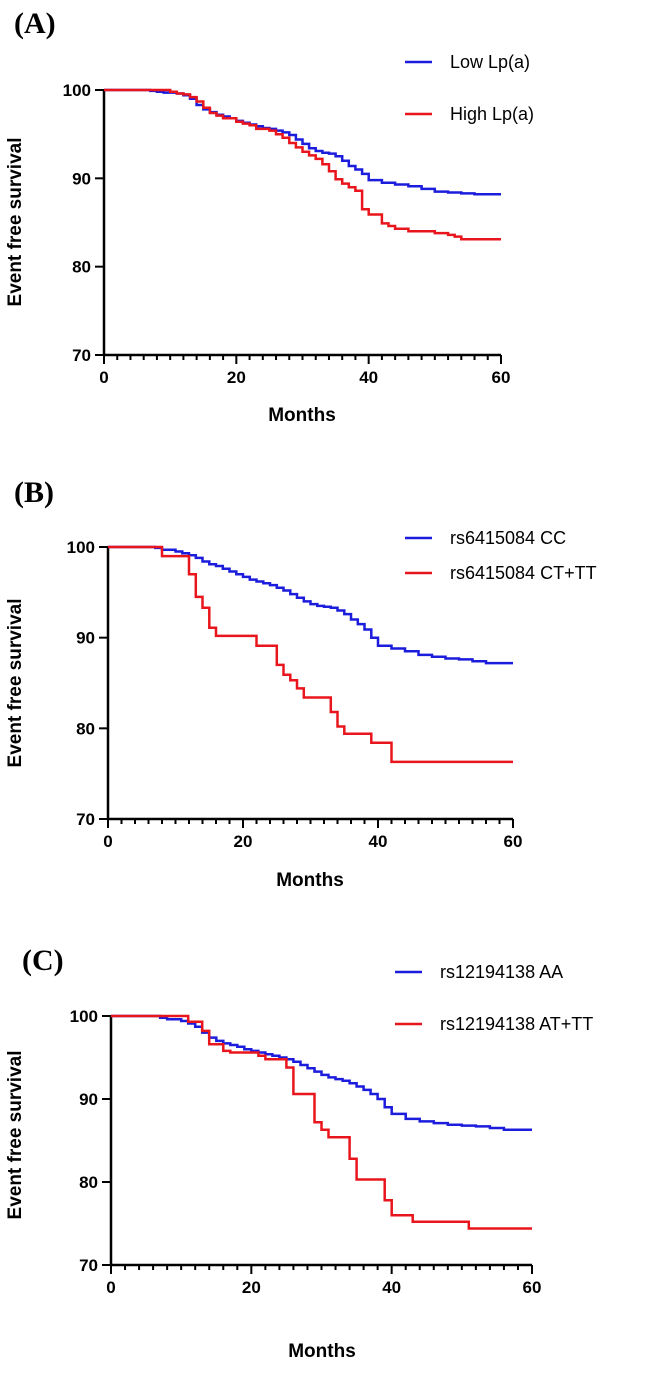 The width and height of the screenshot is (646, 1377). Describe the element at coordinates (490, 62) in the screenshot. I see `legend-label-low-lpa: Low Lp(a)` at that location.